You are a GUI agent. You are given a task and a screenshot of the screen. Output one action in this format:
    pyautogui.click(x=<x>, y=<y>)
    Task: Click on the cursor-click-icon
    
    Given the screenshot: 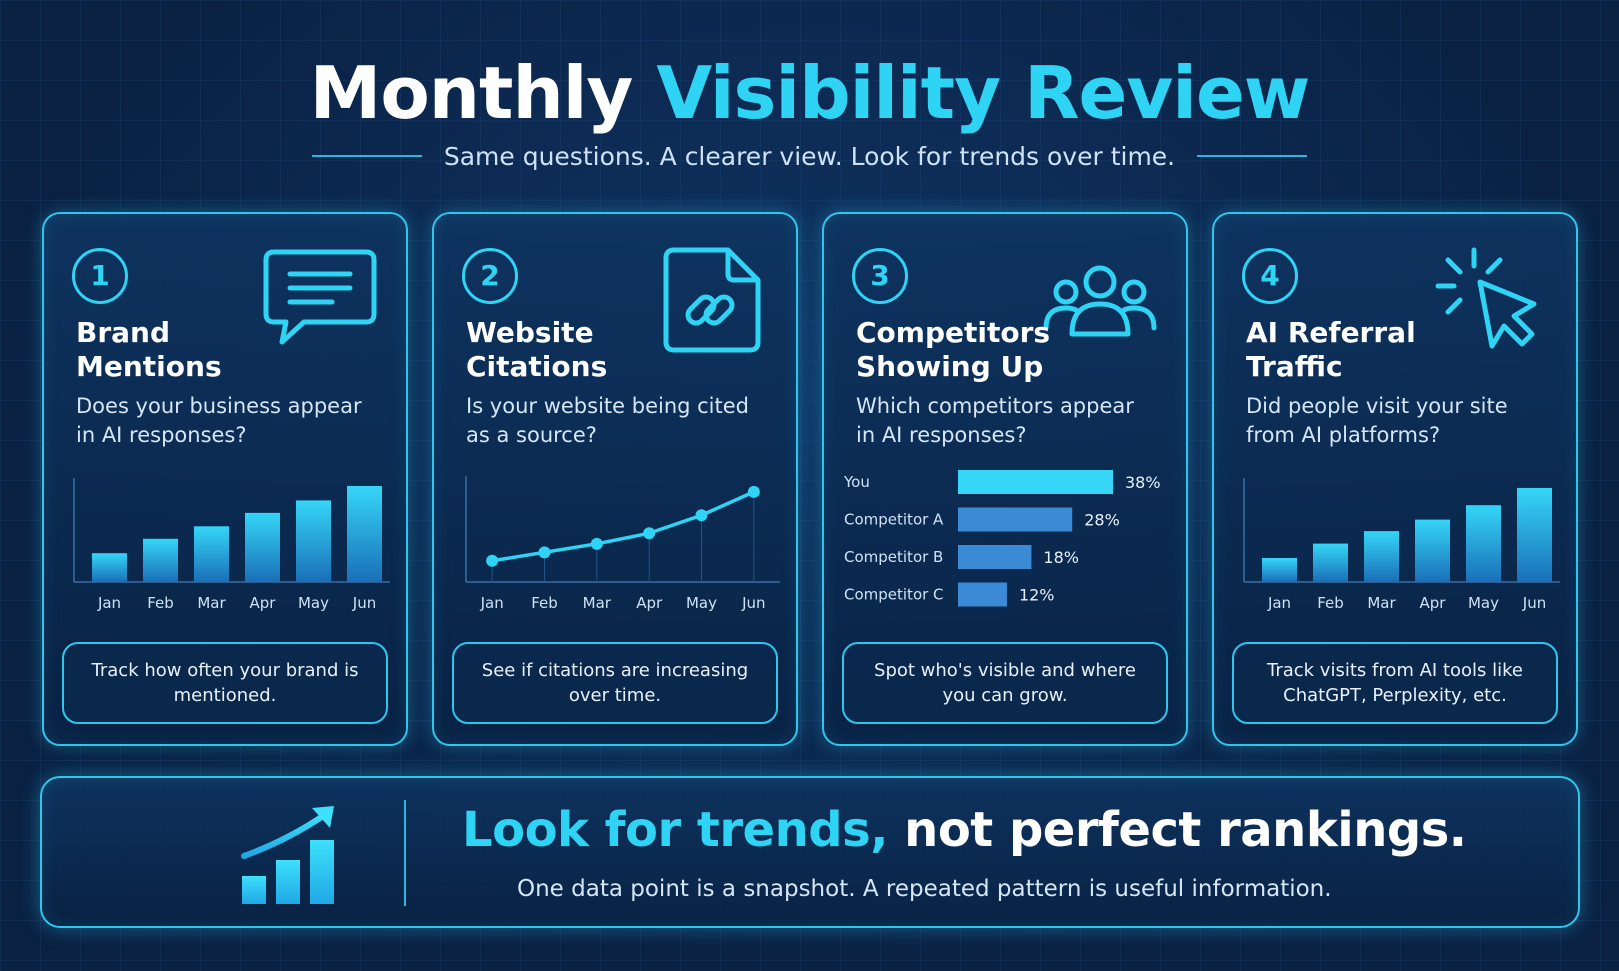 What is the action you would take?
    pyautogui.click(x=1486, y=298)
    